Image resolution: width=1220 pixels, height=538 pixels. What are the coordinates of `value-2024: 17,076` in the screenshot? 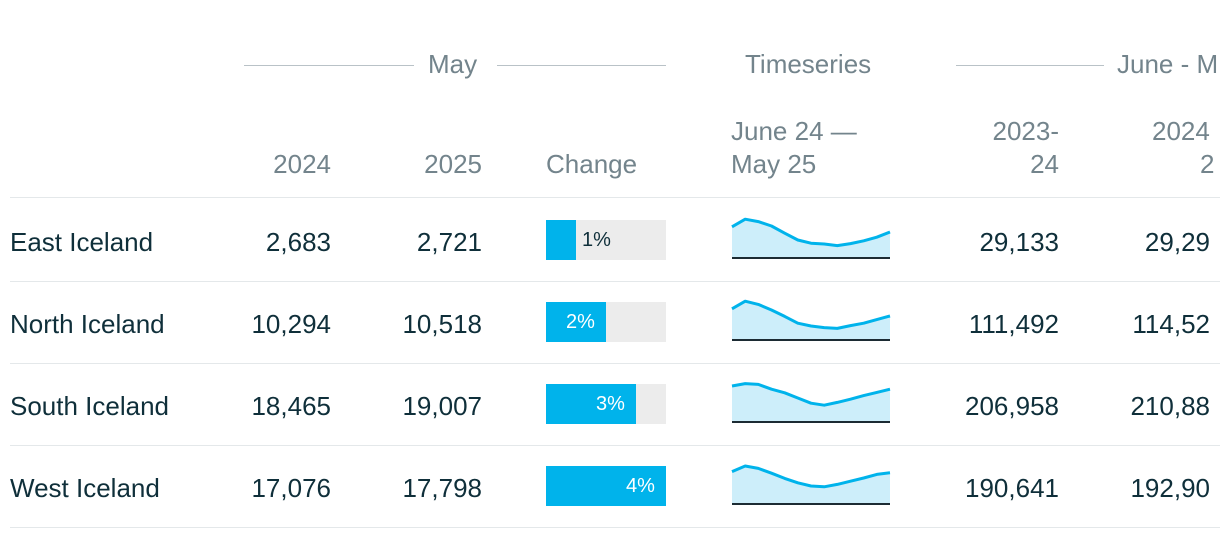 It's located at (291, 488).